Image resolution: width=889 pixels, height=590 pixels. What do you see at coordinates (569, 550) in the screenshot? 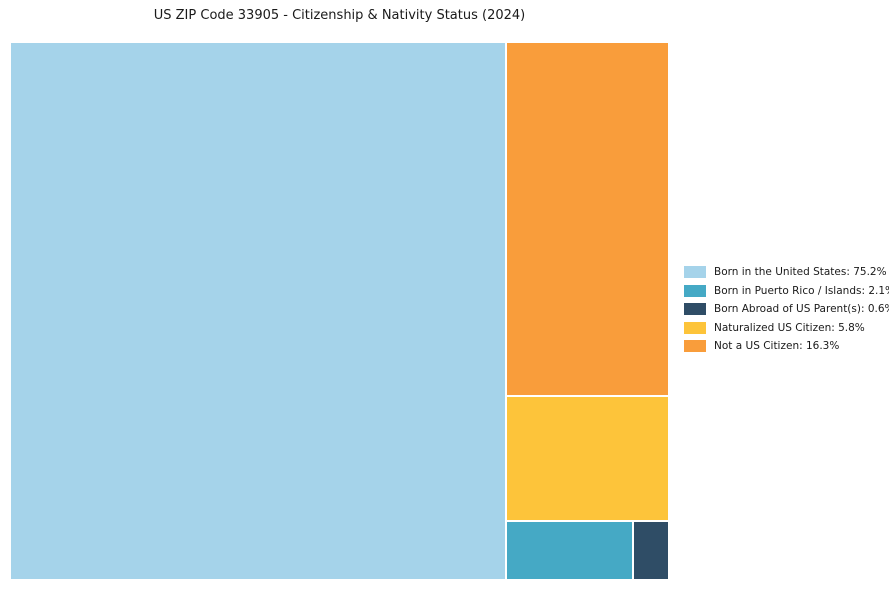
I see `treemap-segment-born-in-puerto-rico-islands` at bounding box center [569, 550].